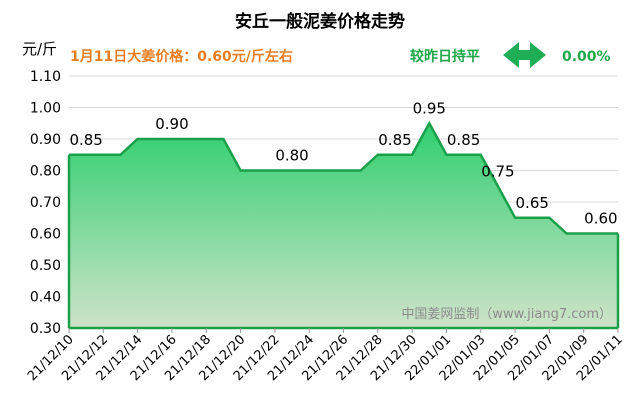 This screenshot has height=410, width=640. What do you see at coordinates (45, 298) in the screenshot?
I see `y-tick-label: 0.40` at bounding box center [45, 298].